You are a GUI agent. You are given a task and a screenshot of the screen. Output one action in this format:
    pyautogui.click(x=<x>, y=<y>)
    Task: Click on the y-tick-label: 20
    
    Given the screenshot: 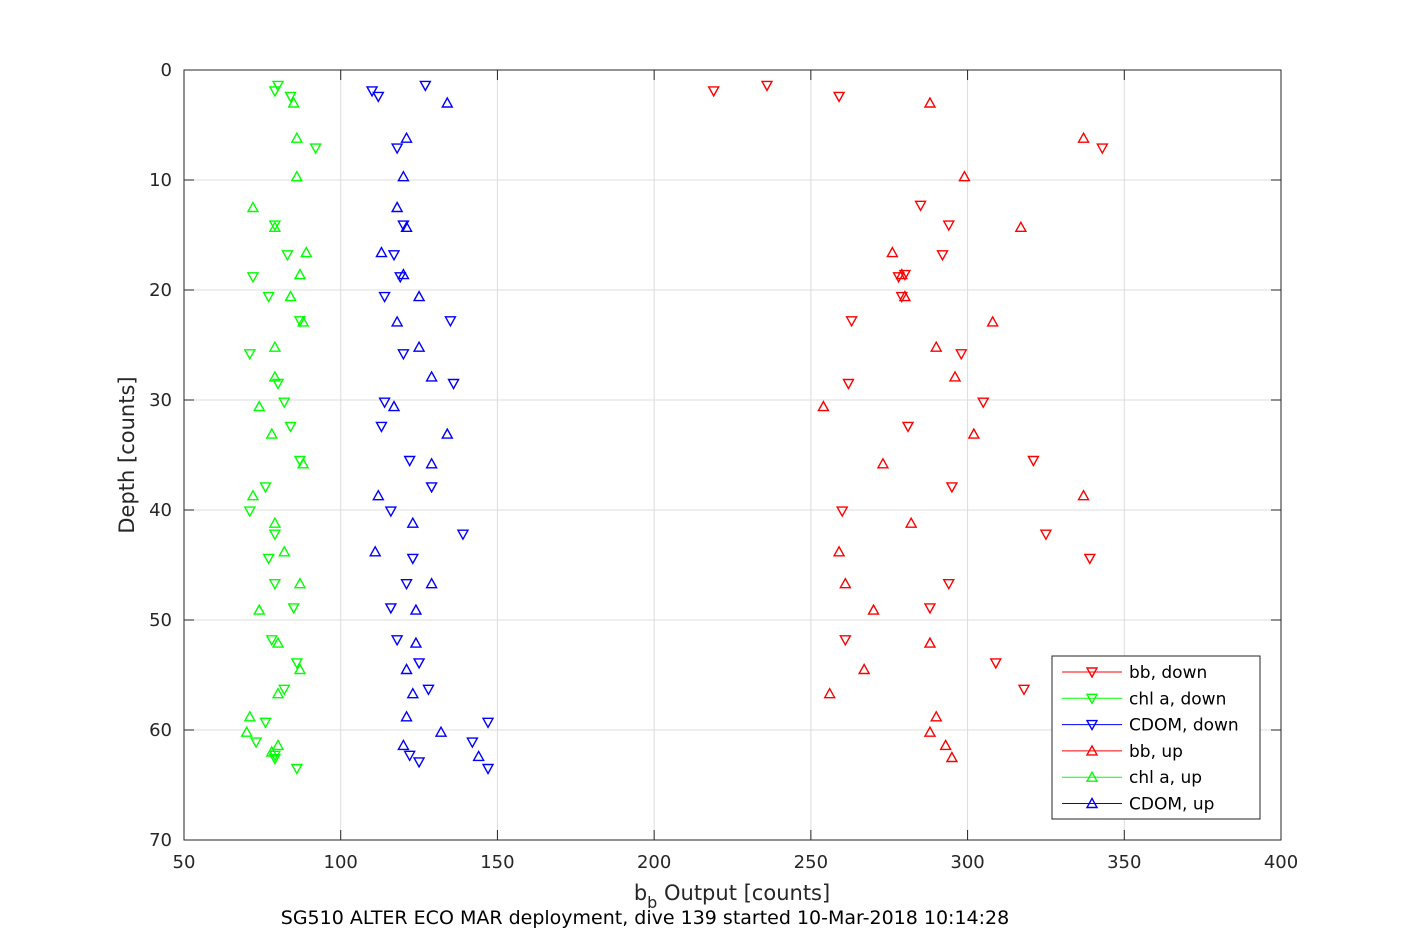 What is the action you would take?
    pyautogui.click(x=160, y=290)
    